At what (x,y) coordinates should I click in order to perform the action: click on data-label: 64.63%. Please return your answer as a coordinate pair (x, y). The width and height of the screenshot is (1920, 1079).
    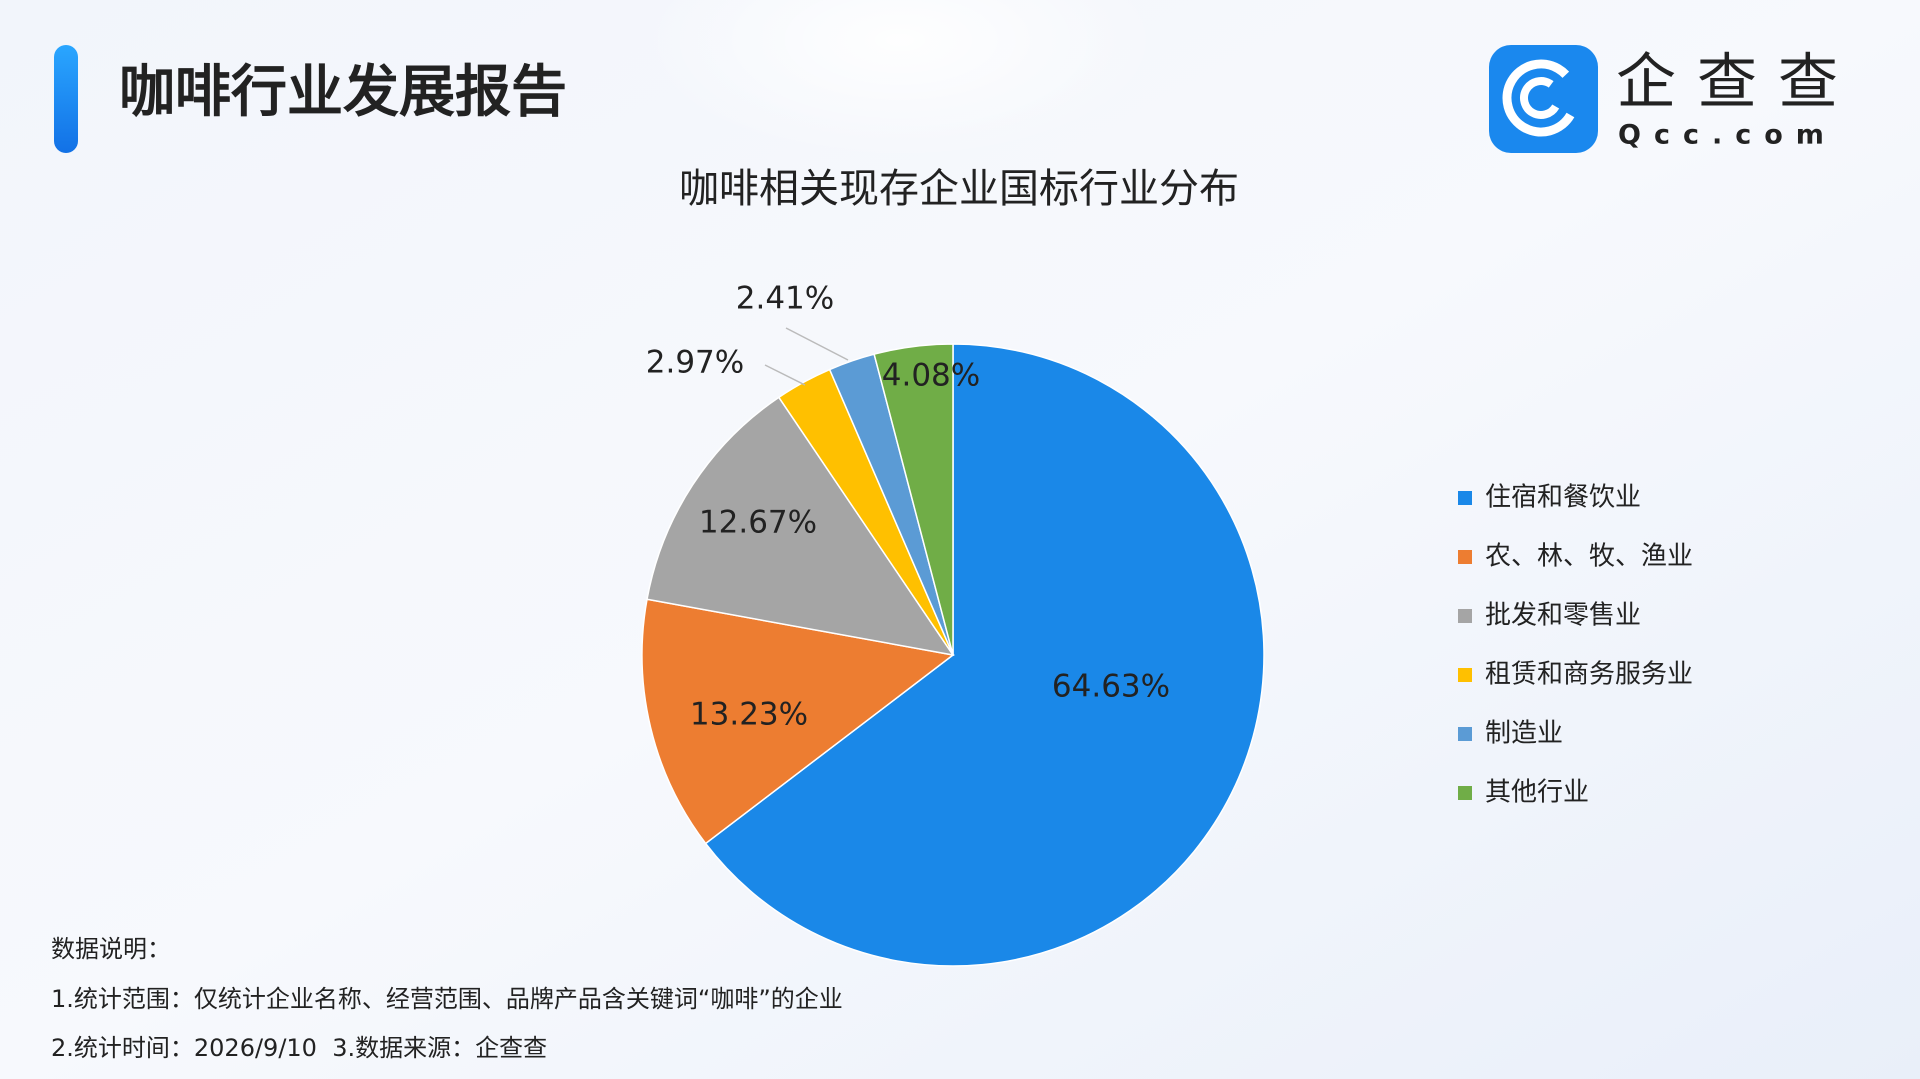
    Looking at the image, I should click on (1111, 687).